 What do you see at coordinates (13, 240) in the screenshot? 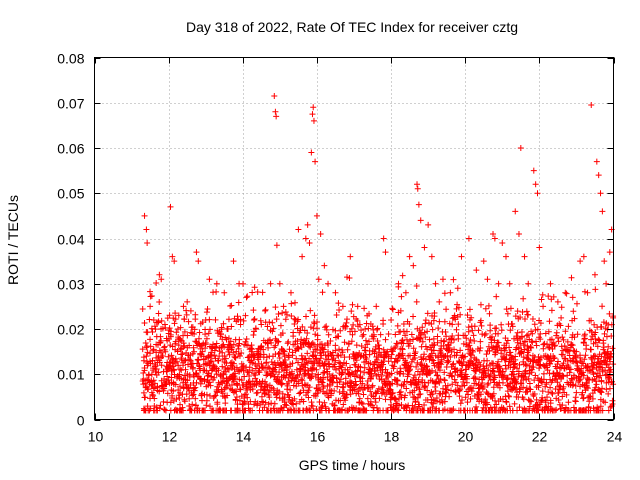
I see `y-axis-title: ROTI / TECUs` at bounding box center [13, 240].